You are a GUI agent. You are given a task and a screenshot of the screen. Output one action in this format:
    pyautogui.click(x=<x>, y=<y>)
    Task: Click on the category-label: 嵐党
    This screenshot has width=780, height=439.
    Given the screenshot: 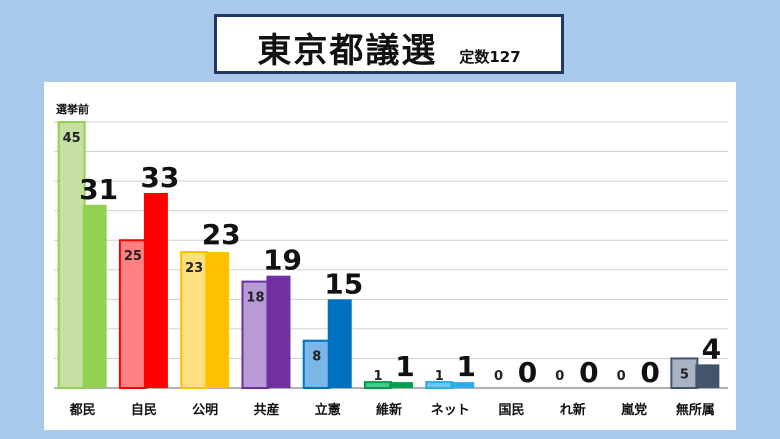 What is the action you would take?
    pyautogui.click(x=633, y=410)
    